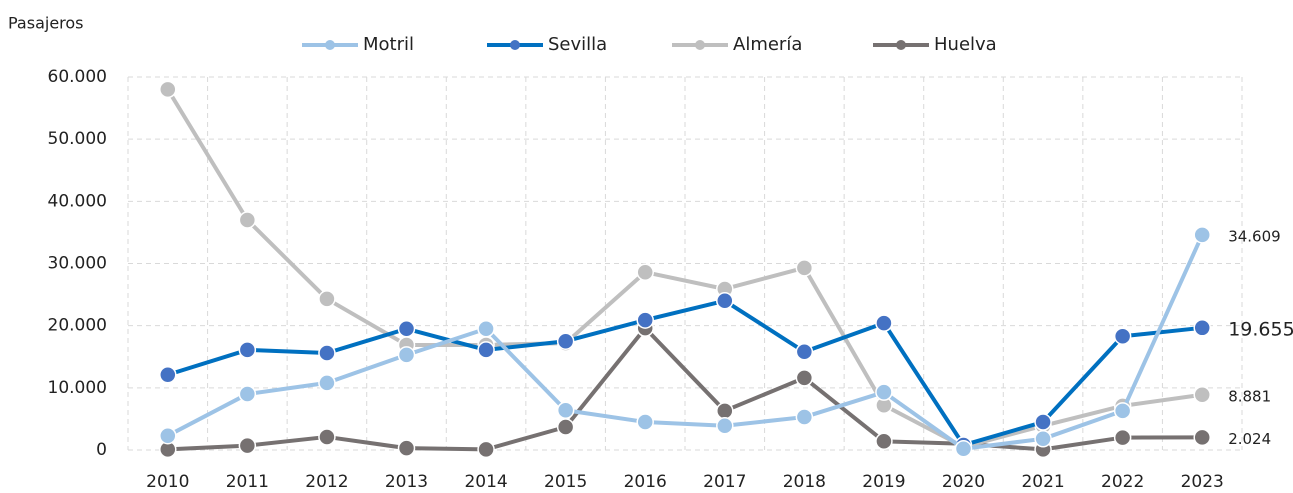 The width and height of the screenshot is (1293, 493). What do you see at coordinates (326, 482) in the screenshot?
I see `x-tick-label: 2012` at bounding box center [326, 482].